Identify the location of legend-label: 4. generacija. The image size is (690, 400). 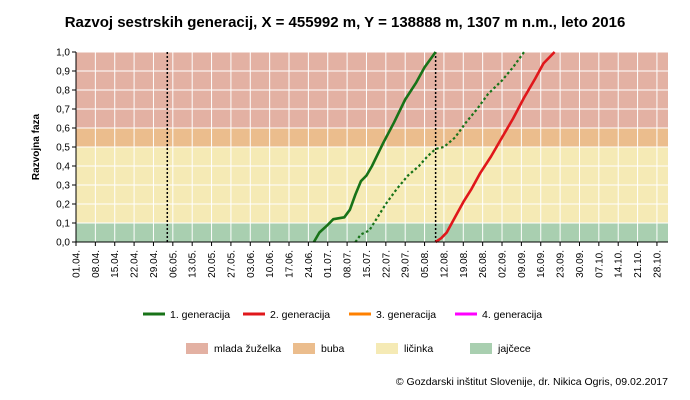
(512, 315).